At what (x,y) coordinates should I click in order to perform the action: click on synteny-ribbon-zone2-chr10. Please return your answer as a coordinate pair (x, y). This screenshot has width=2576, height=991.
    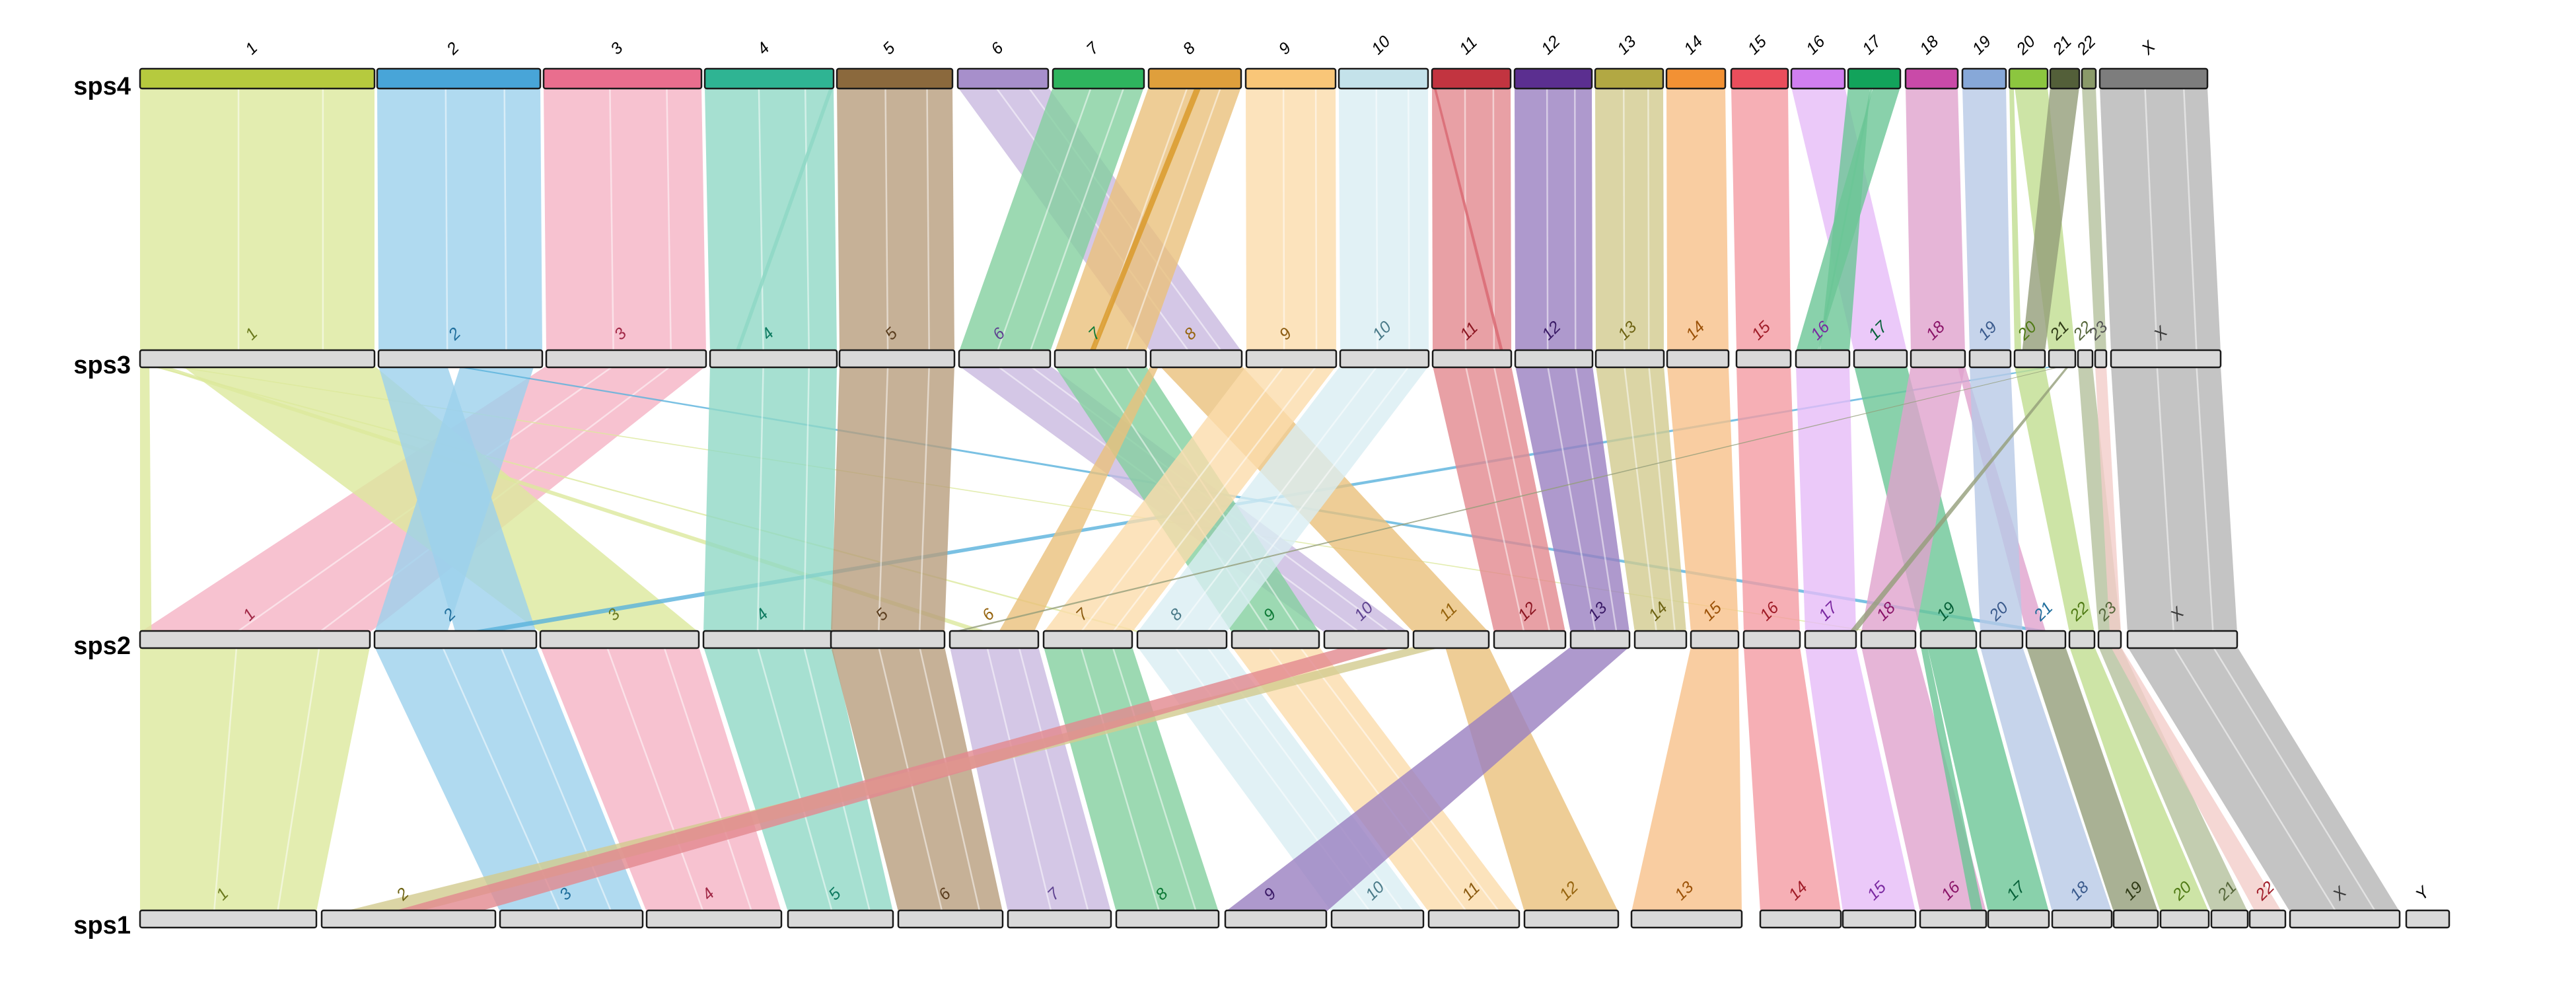
    Looking at the image, I should click on (1283, 499).